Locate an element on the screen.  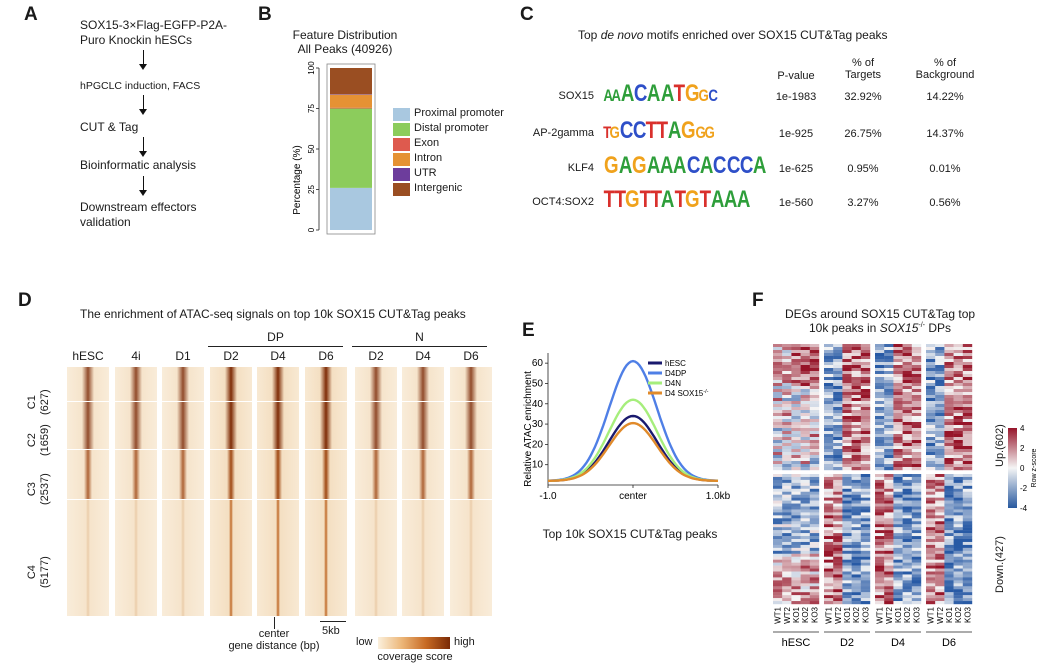
panel-e-label: E is located at coordinates (528, 330).